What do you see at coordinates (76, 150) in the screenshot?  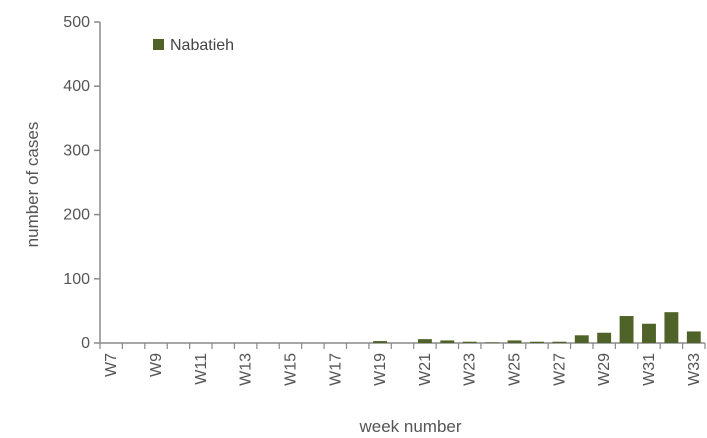 I see `y-tick-label: 300` at bounding box center [76, 150].